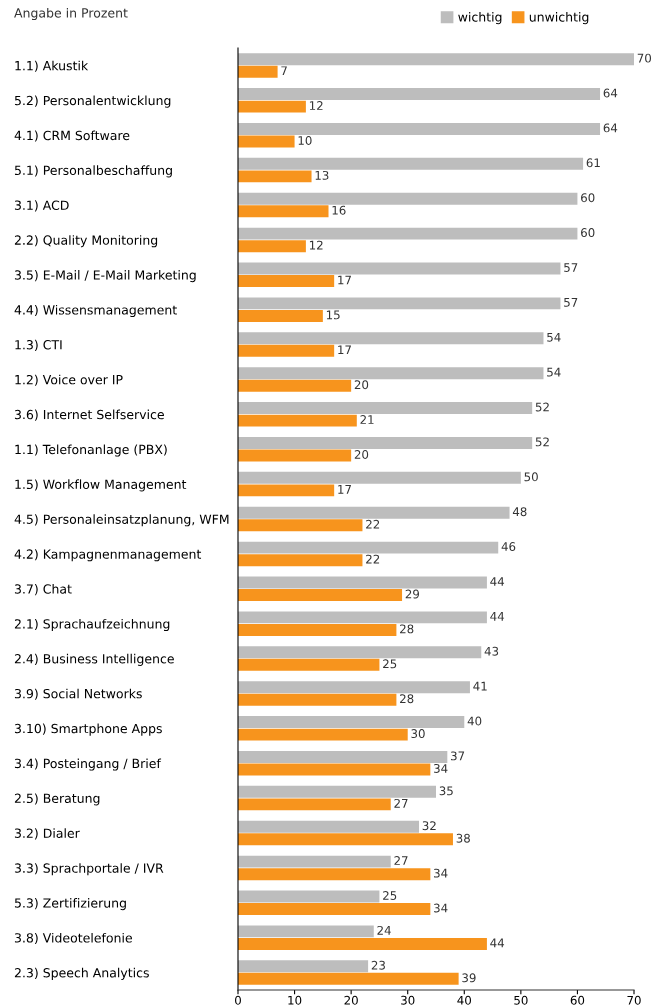  Describe the element at coordinates (593, 163) in the screenshot. I see `data-label: 61` at that location.